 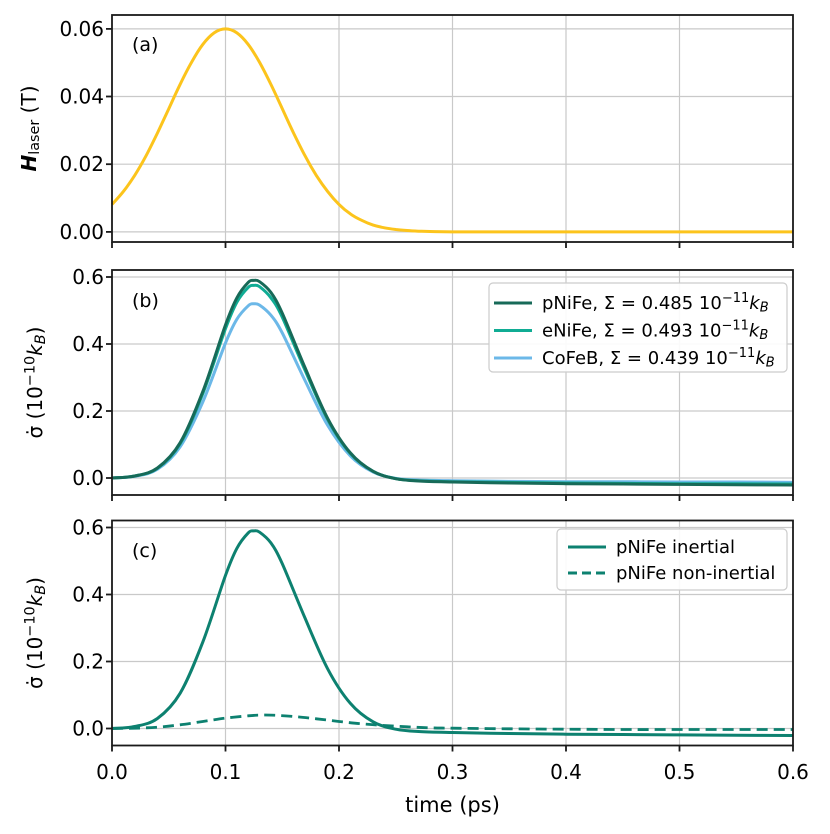 I want to click on y-axis-label-c: σ̇ (10−10kB), so click(x=35, y=633).